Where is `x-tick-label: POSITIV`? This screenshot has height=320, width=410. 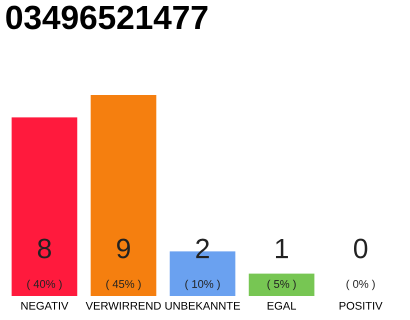 x-tick-label: POSITIV is located at coordinates (361, 306).